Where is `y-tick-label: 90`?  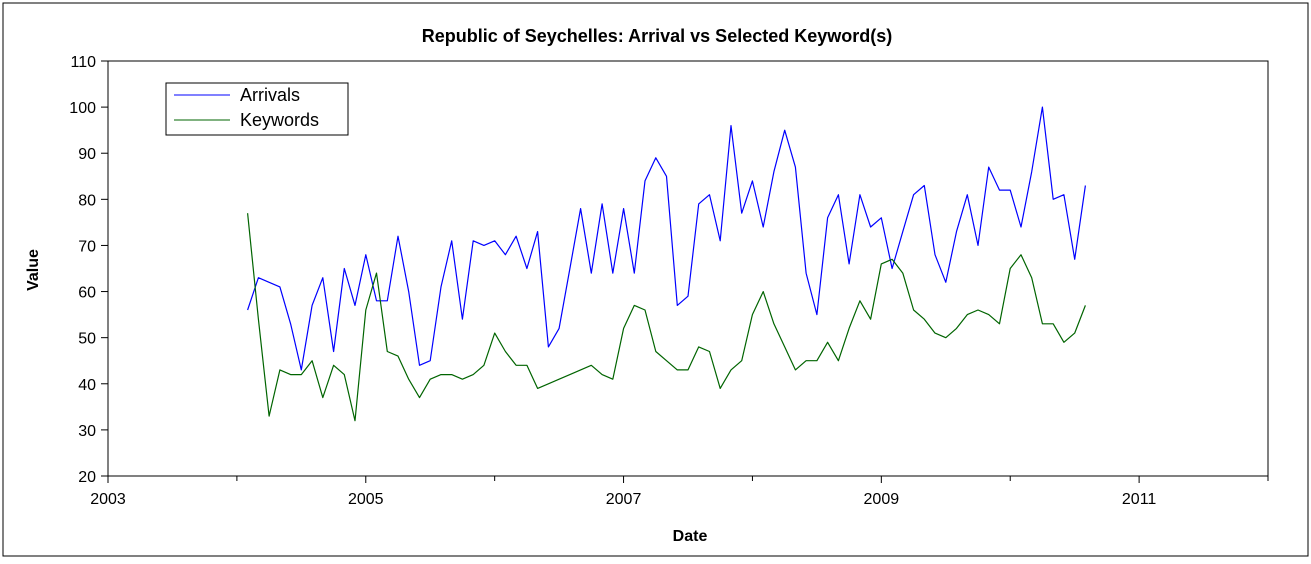 y-tick-label: 90 is located at coordinates (87, 154).